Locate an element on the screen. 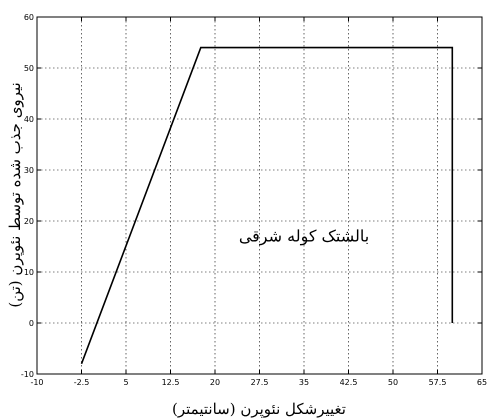 The image size is (487, 419). x-axis-label: تغییرشکل نئوپرن (سانتیمتر) is located at coordinates (259, 409).